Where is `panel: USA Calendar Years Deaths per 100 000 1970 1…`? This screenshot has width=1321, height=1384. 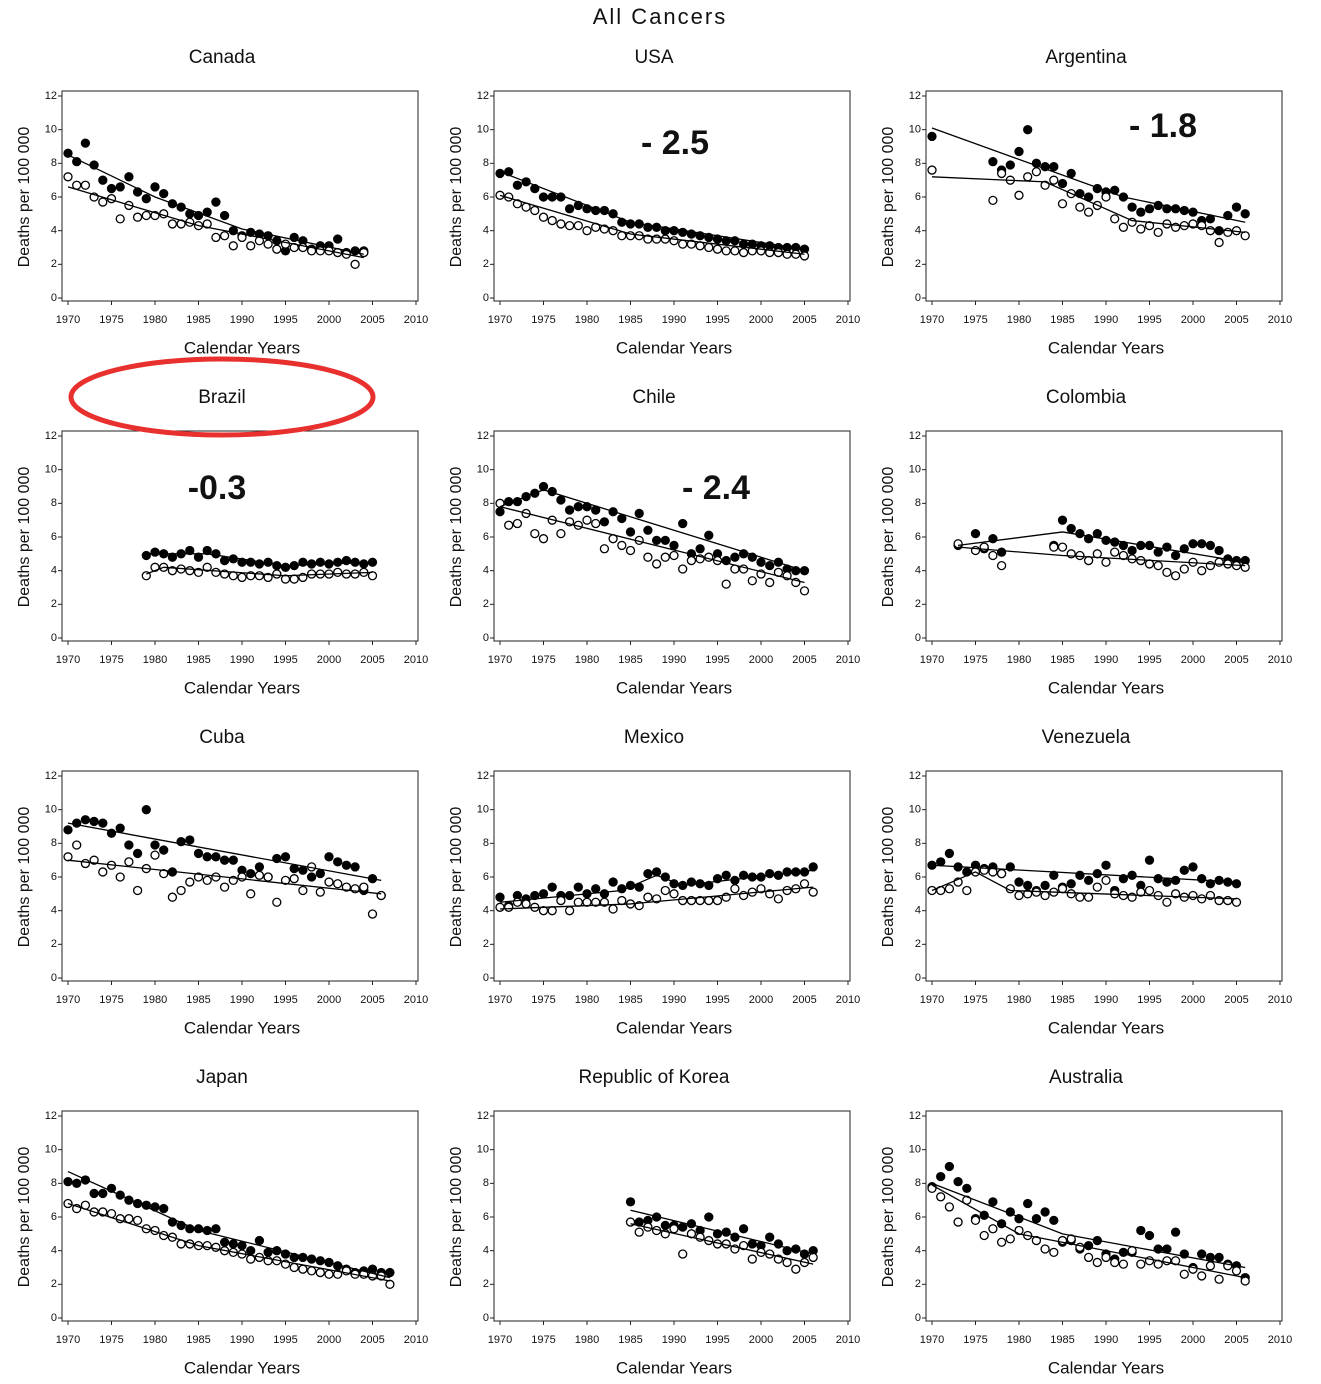 panel: USA Calendar Years Deaths per 100 000 1970 1… is located at coordinates (654, 202).